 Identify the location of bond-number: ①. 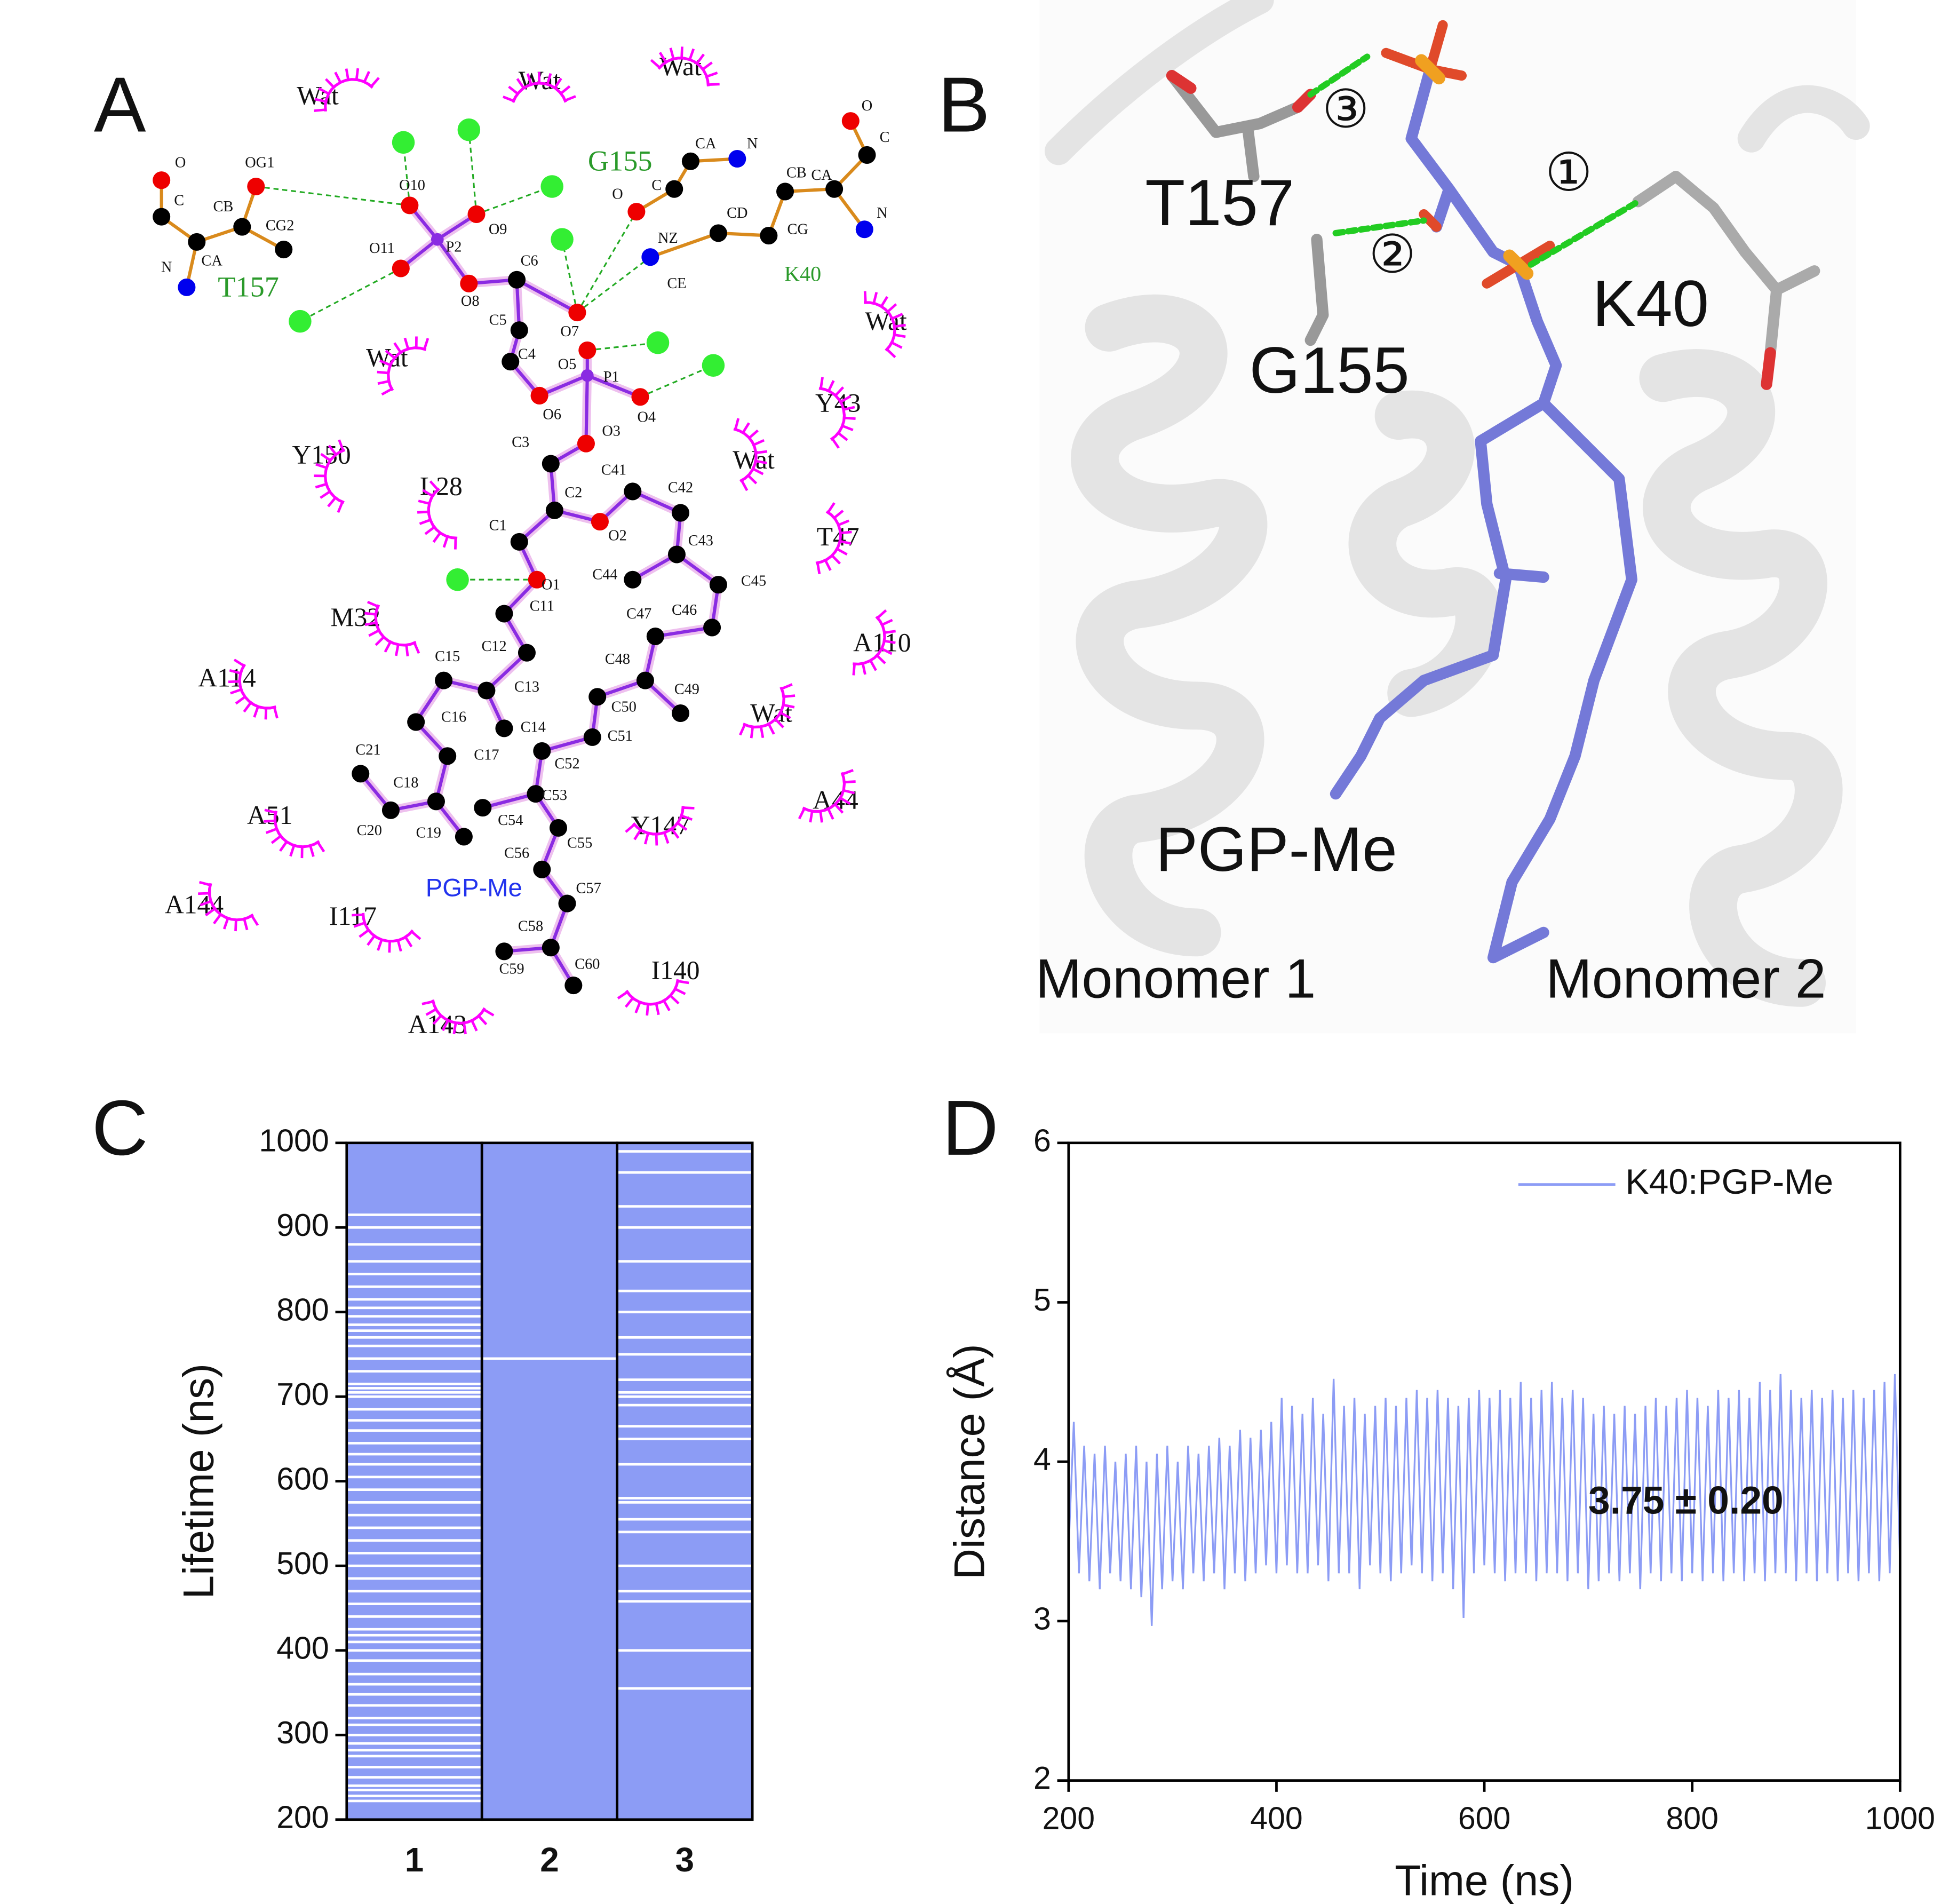
(1569, 172).